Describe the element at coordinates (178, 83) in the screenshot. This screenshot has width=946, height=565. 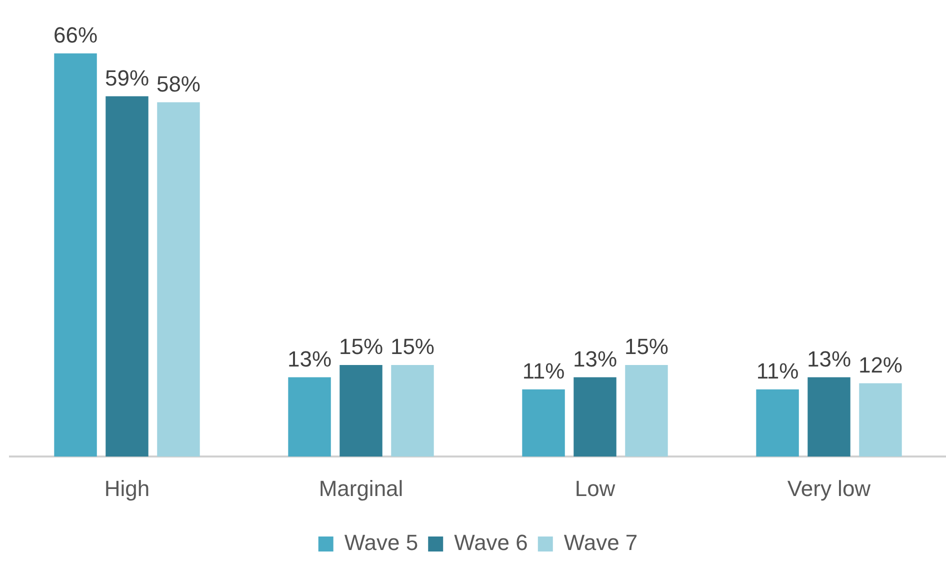
I see `data-label: 58%` at that location.